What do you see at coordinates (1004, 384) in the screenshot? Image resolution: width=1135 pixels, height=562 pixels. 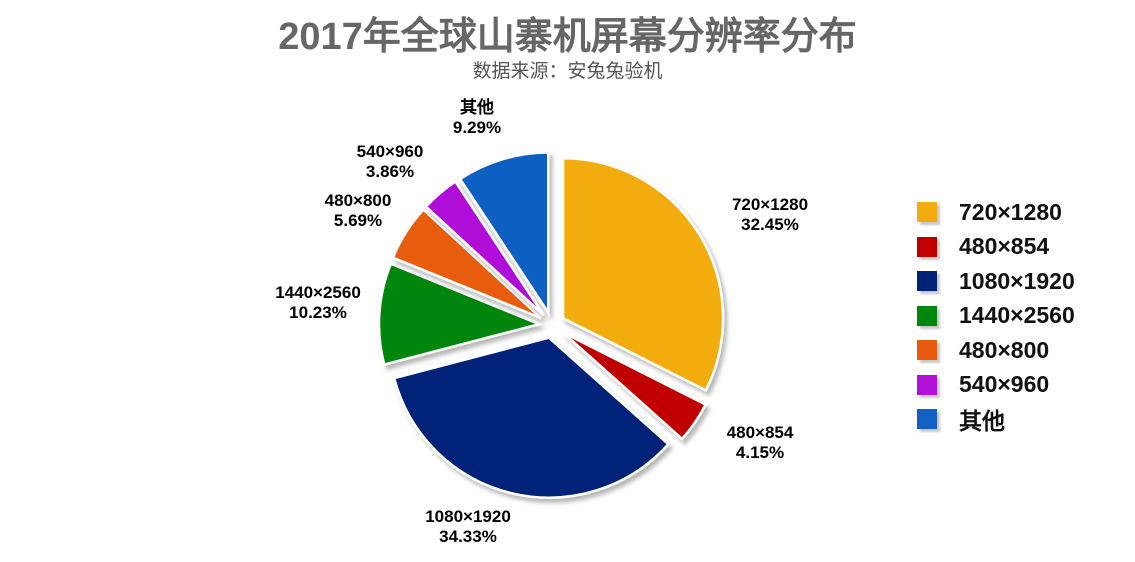 I see `legend-label: 540×960` at bounding box center [1004, 384].